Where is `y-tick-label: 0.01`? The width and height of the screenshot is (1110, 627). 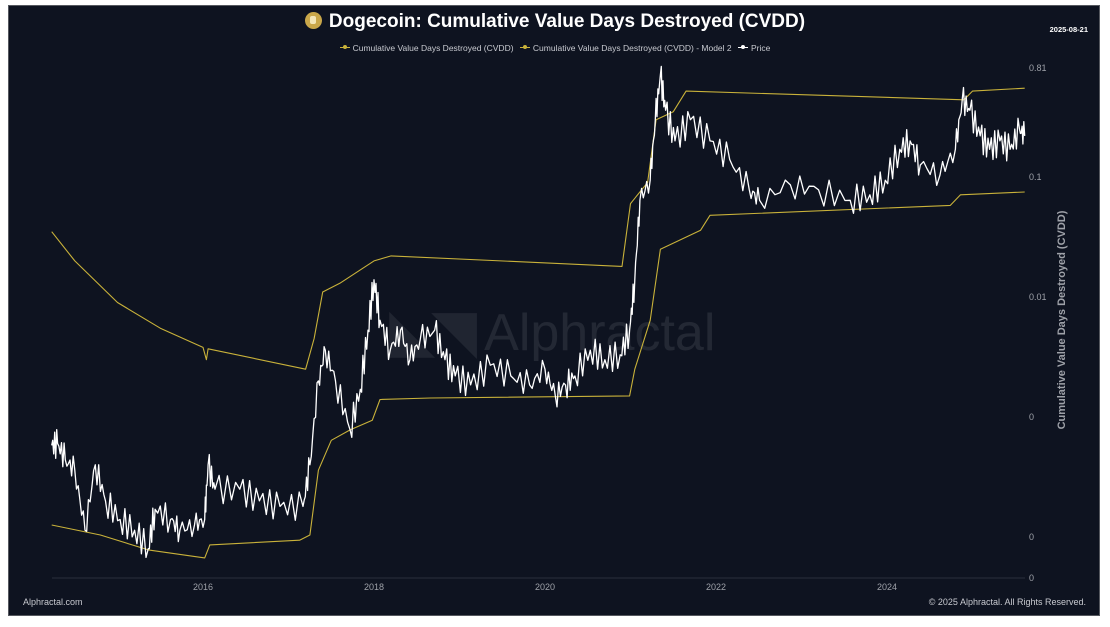
y-tick-label: 0.01 is located at coordinates (1038, 297).